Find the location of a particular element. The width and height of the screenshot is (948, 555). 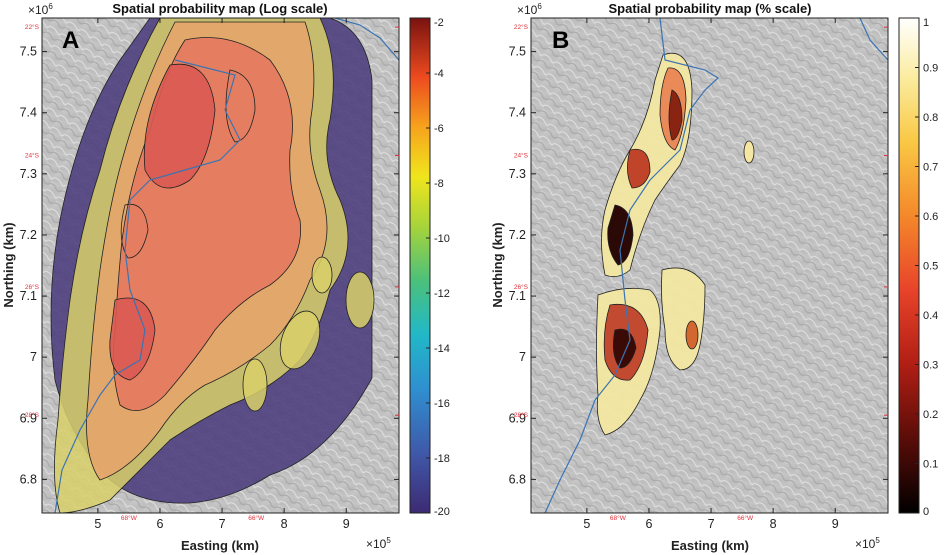

colorbar-tick-label: 0.6 is located at coordinates (930, 217).